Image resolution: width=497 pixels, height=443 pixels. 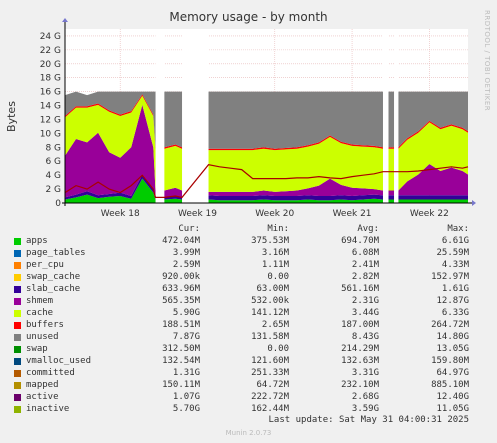 I want to click on rrdtool-watermark: RRDTOOL / TOBI OETIKER, so click(x=487, y=61).